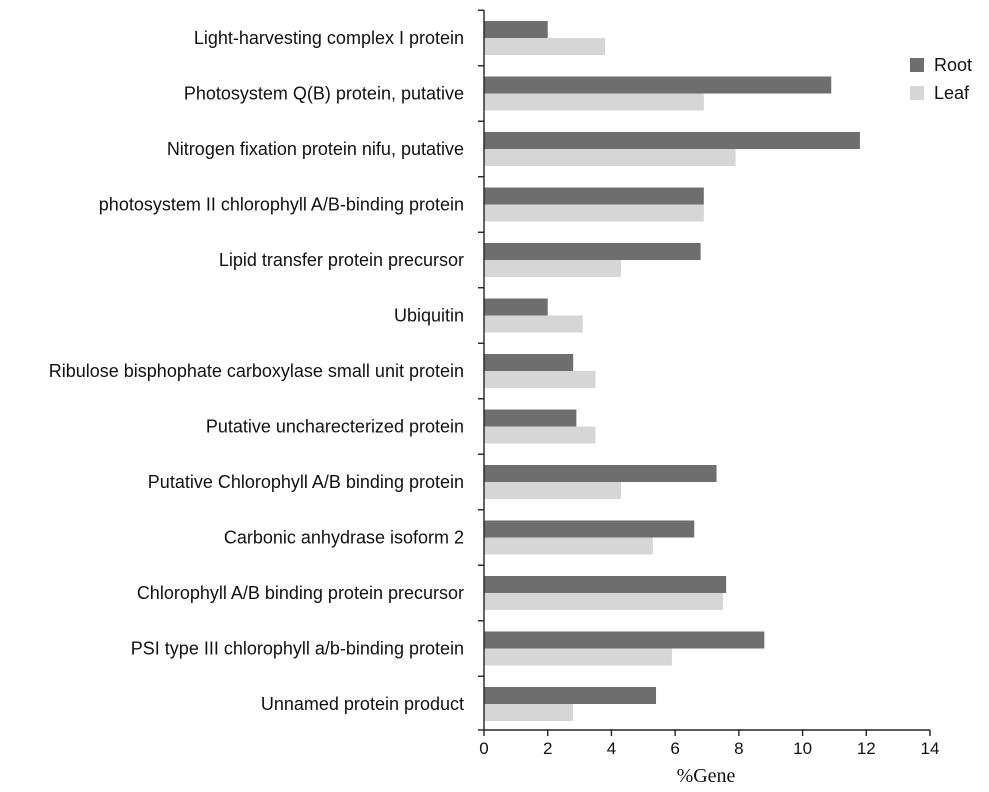 Image resolution: width=989 pixels, height=792 pixels. What do you see at coordinates (709, 744) in the screenshot?
I see `x-axis-ticks: 0 2 4 6 8 10 12 14` at bounding box center [709, 744].